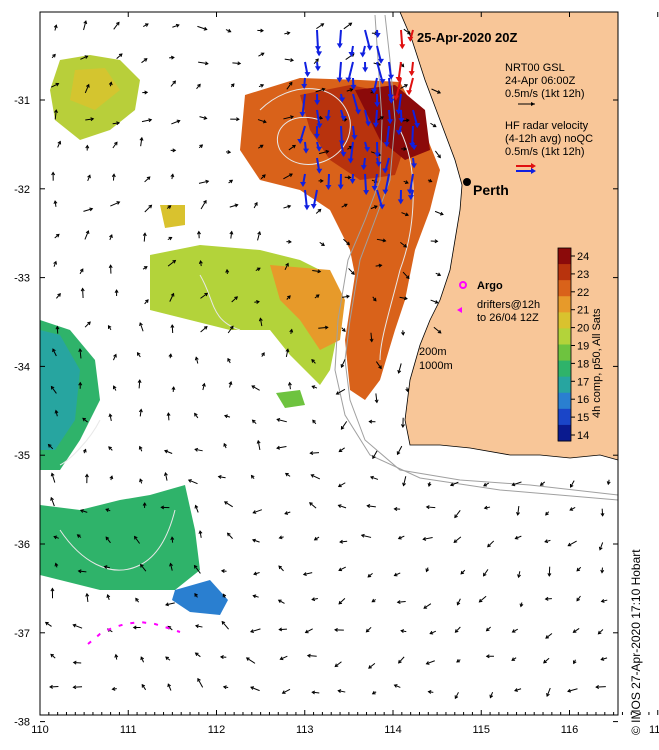 The image size is (659, 750). I want to click on hf-radar-vectors, so click(359, 120).